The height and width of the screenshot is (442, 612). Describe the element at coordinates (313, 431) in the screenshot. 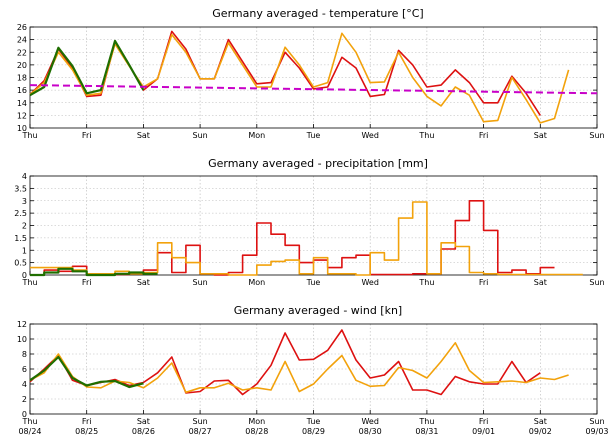

I see `wind-xtick-date: 08/29` at that location.